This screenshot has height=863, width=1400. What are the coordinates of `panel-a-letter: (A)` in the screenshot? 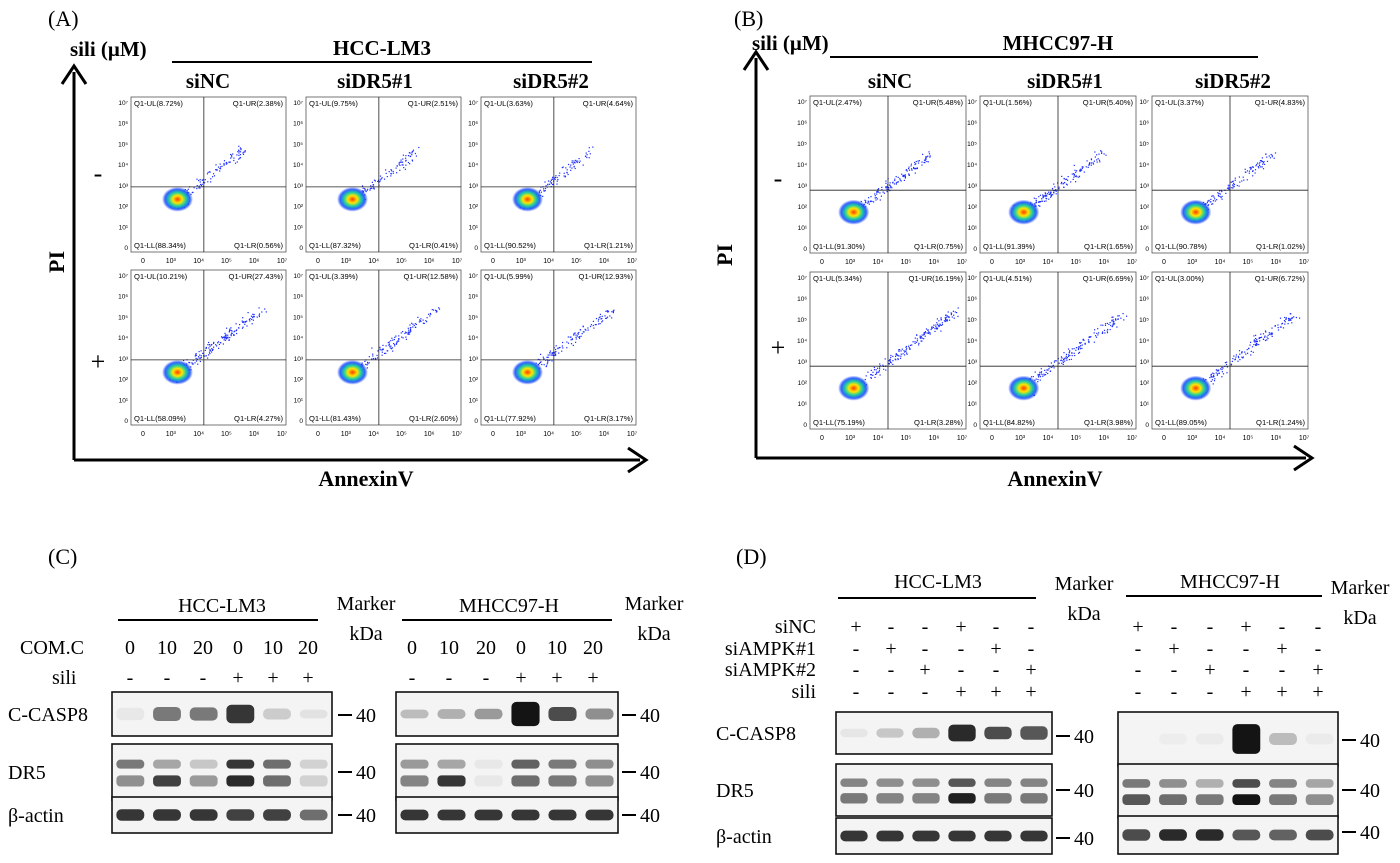 It's located at (63, 18).